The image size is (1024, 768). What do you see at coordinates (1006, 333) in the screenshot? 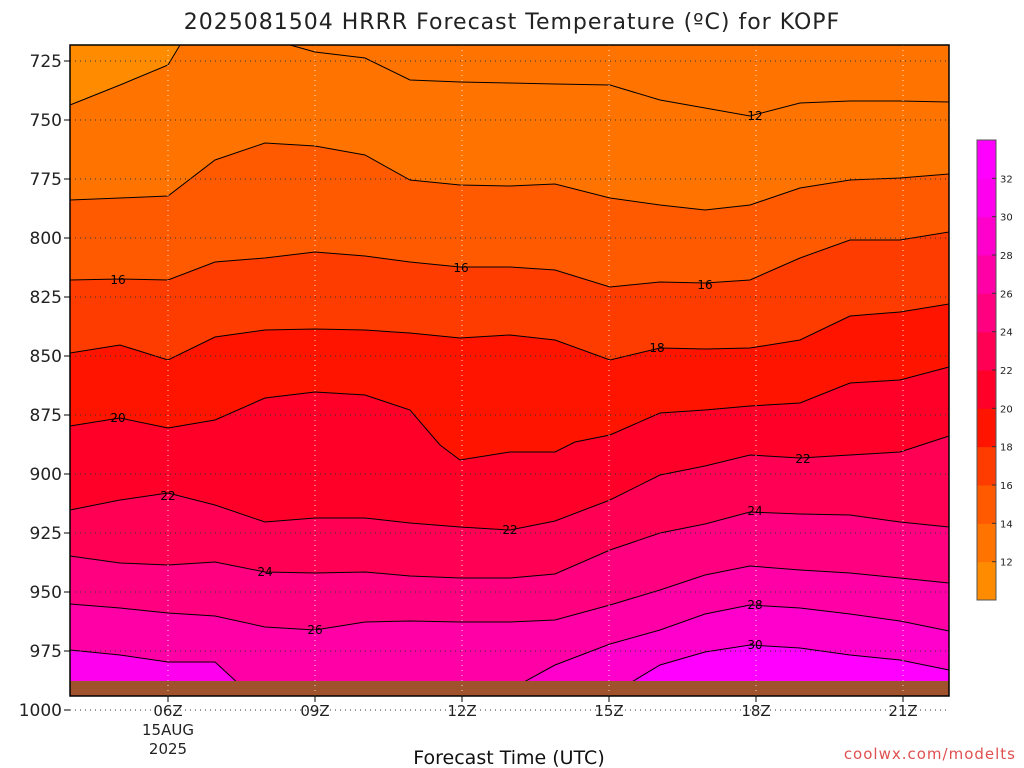
I see `colorbar-label: 24` at bounding box center [1006, 333].